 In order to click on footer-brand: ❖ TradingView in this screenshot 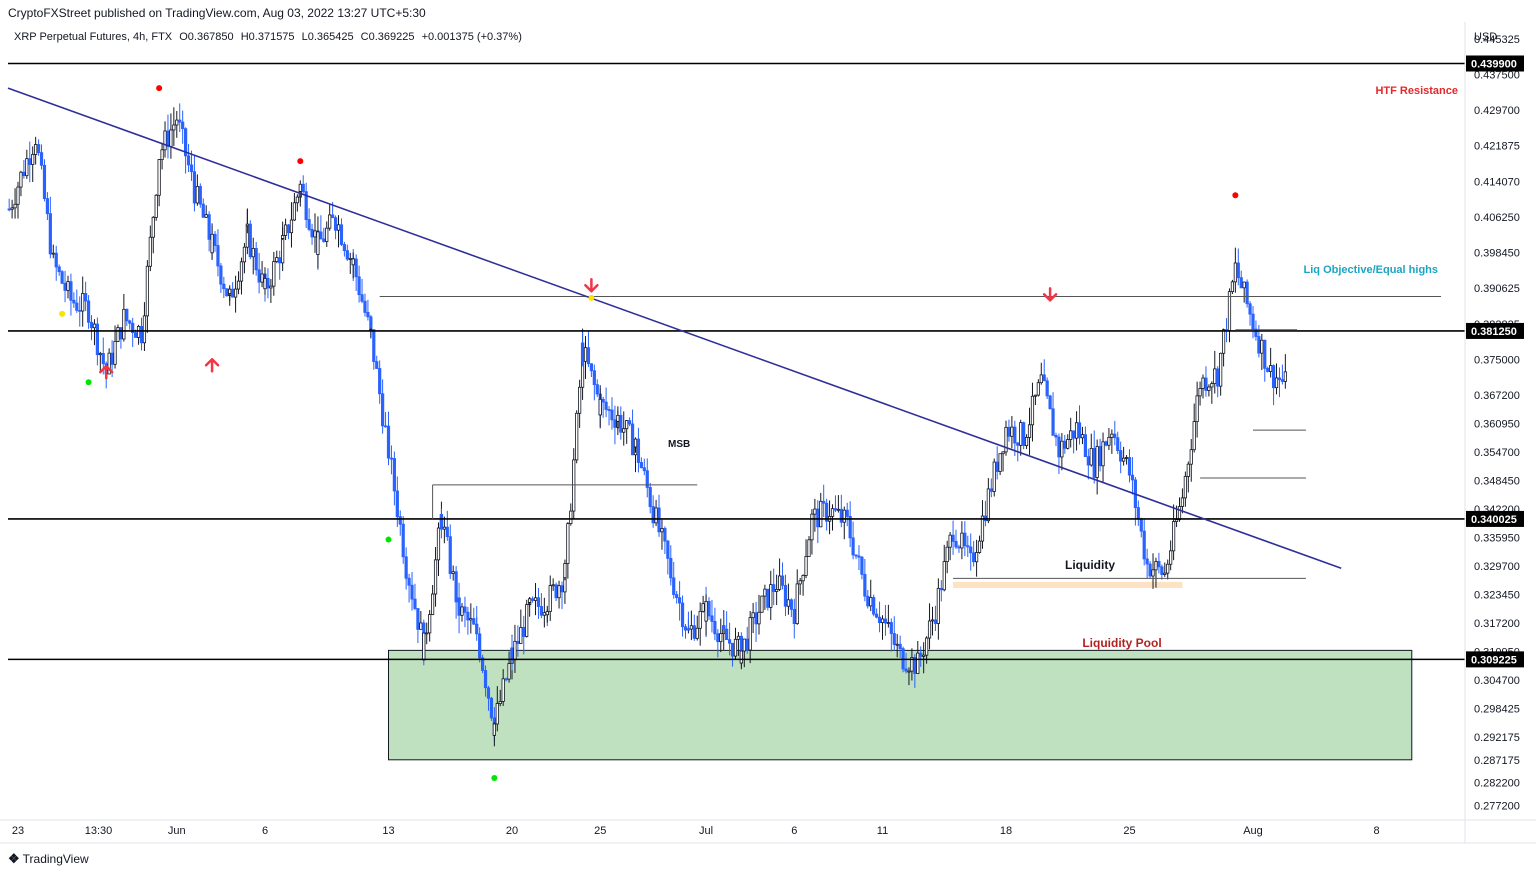, I will do `click(48, 859)`.